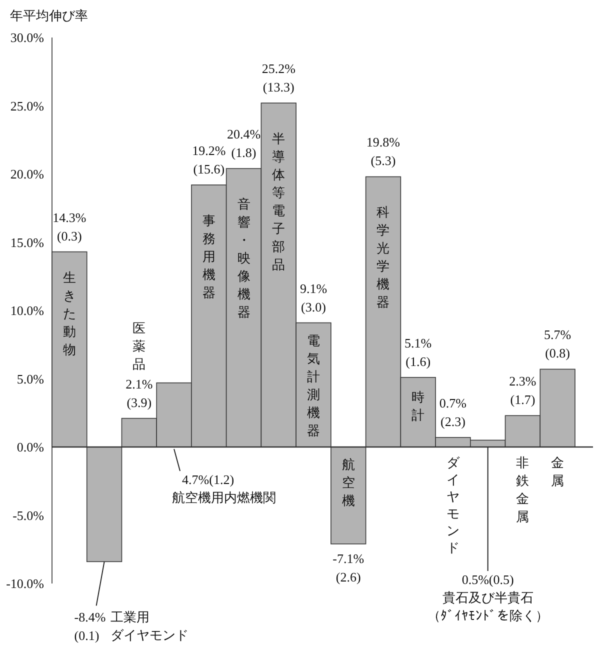  Describe the element at coordinates (30, 447) in the screenshot. I see `ytick: 0.0%` at that location.